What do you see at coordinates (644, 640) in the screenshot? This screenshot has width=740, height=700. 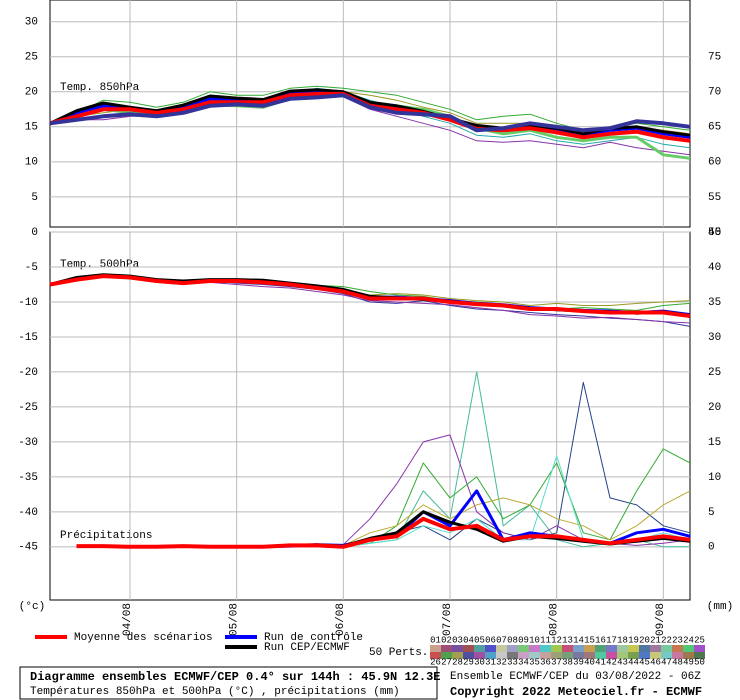 I see `legend-label: 20` at bounding box center [644, 640].